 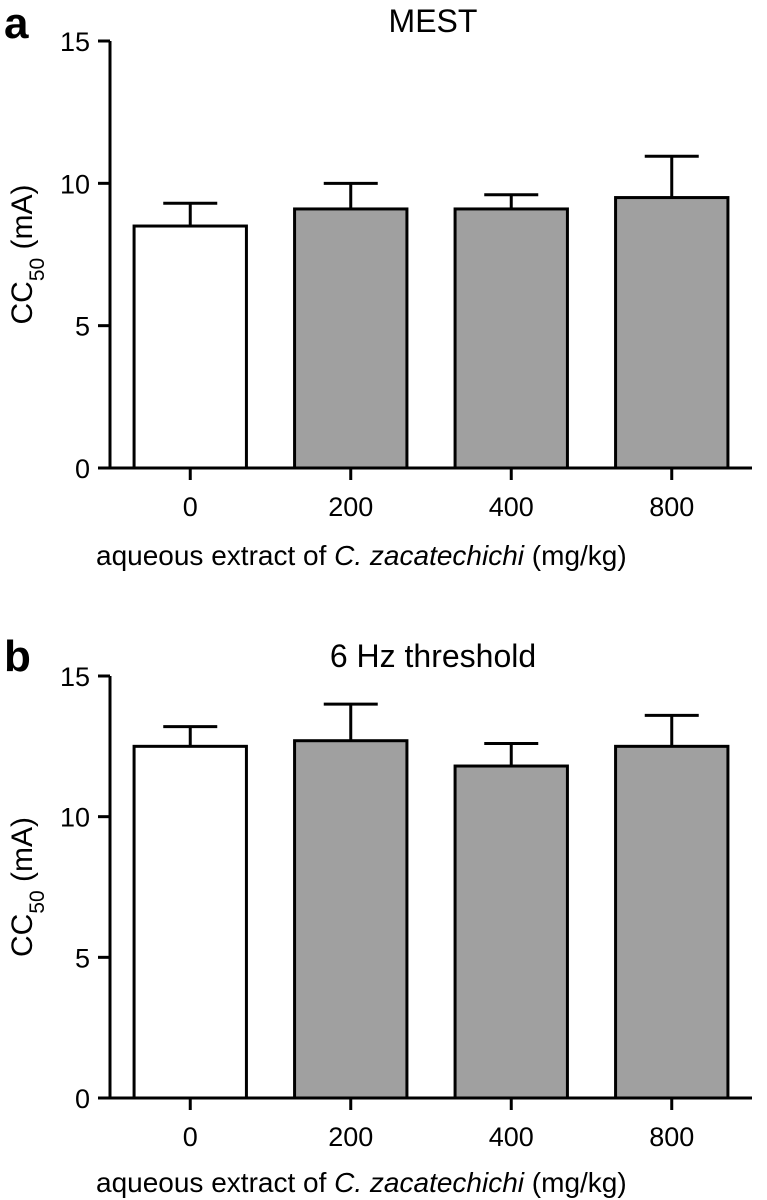 What do you see at coordinates (433, 21) in the screenshot?
I see `chart-title: MEST` at bounding box center [433, 21].